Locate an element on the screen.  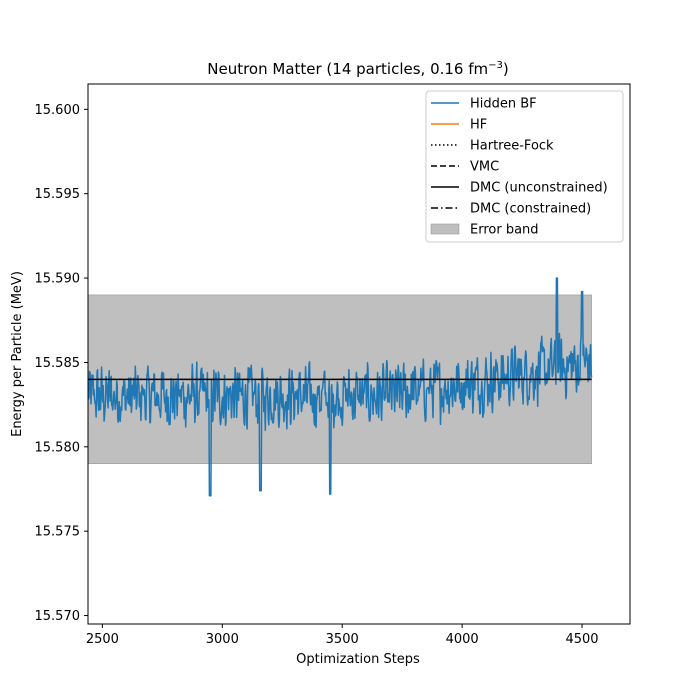
y-tick-label: 15.575 is located at coordinates (58, 532).